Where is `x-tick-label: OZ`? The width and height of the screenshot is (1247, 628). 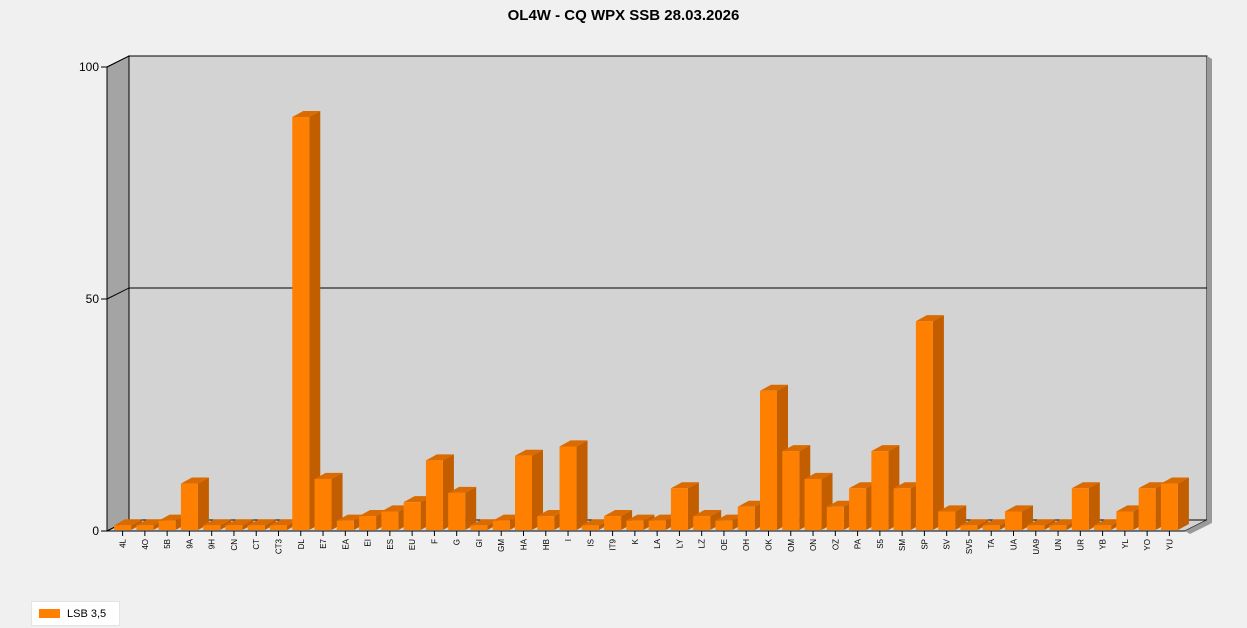 x-tick-label: OZ is located at coordinates (835, 544).